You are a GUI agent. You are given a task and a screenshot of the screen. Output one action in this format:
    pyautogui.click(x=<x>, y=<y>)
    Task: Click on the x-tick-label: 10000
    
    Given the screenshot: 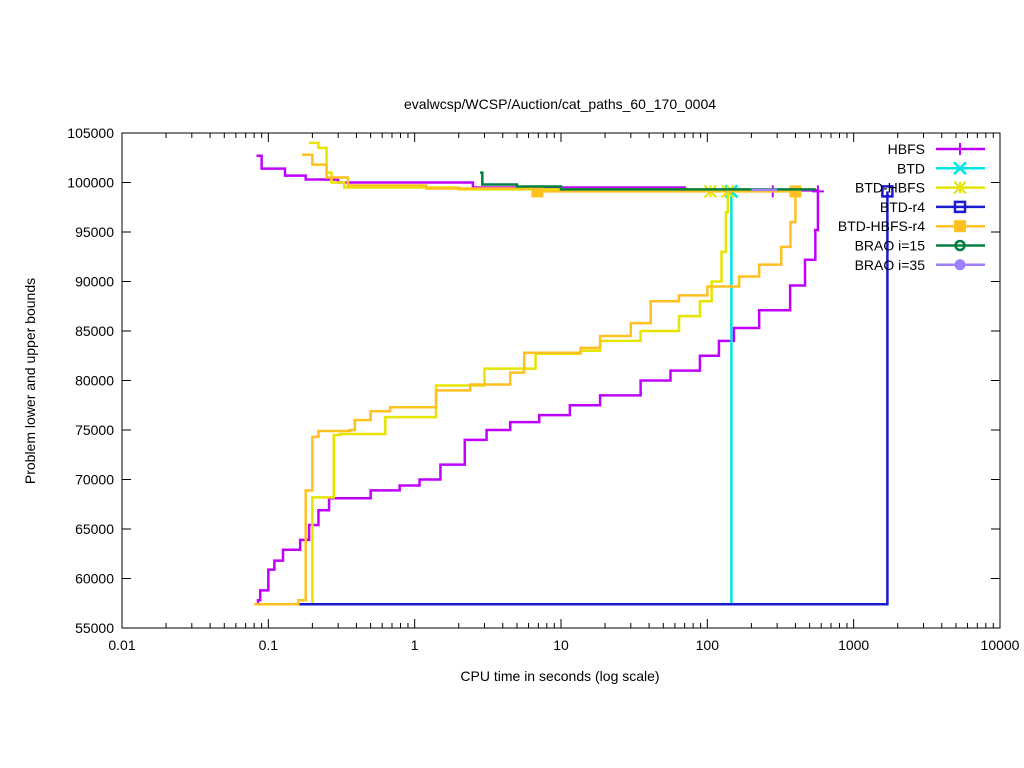 What is the action you would take?
    pyautogui.click(x=1000, y=645)
    